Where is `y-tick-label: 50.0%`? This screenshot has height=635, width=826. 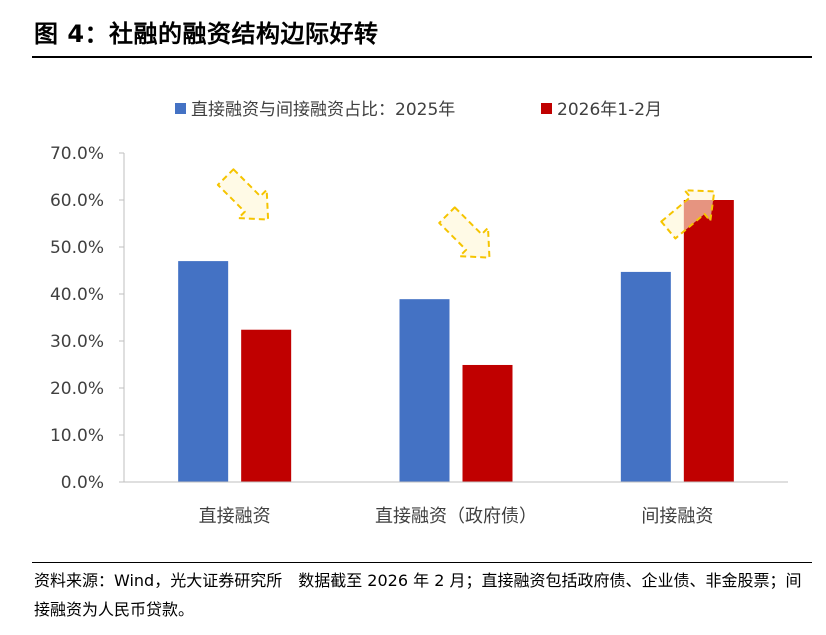
y-tick-label: 50.0% is located at coordinates (77, 248).